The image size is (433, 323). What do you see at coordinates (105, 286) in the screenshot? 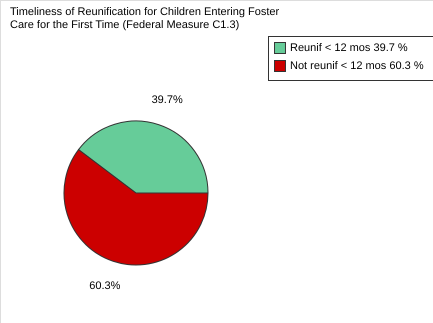
I see `data-label: 60.3%` at bounding box center [105, 286].